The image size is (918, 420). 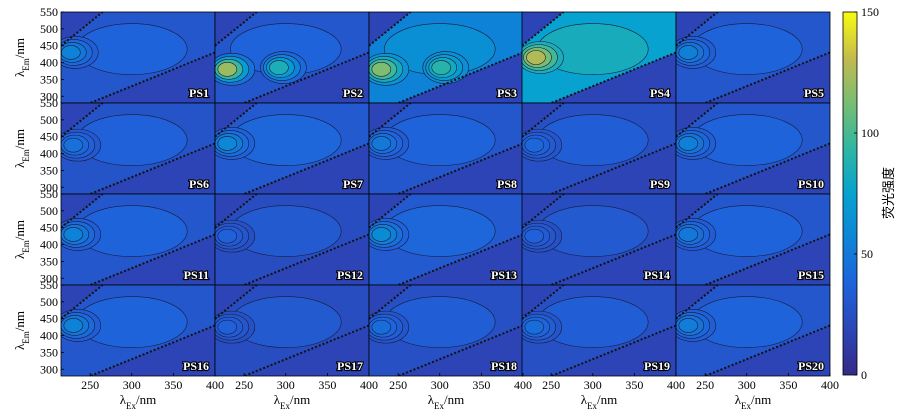 I want to click on panel-ps11: PS11, so click(x=138, y=239).